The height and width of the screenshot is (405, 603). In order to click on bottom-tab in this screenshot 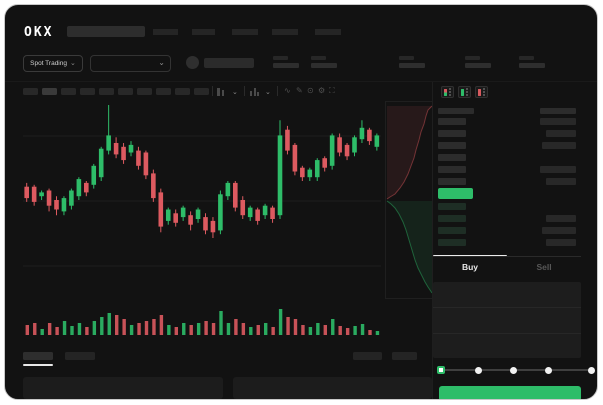, I will do `click(80, 356)`.